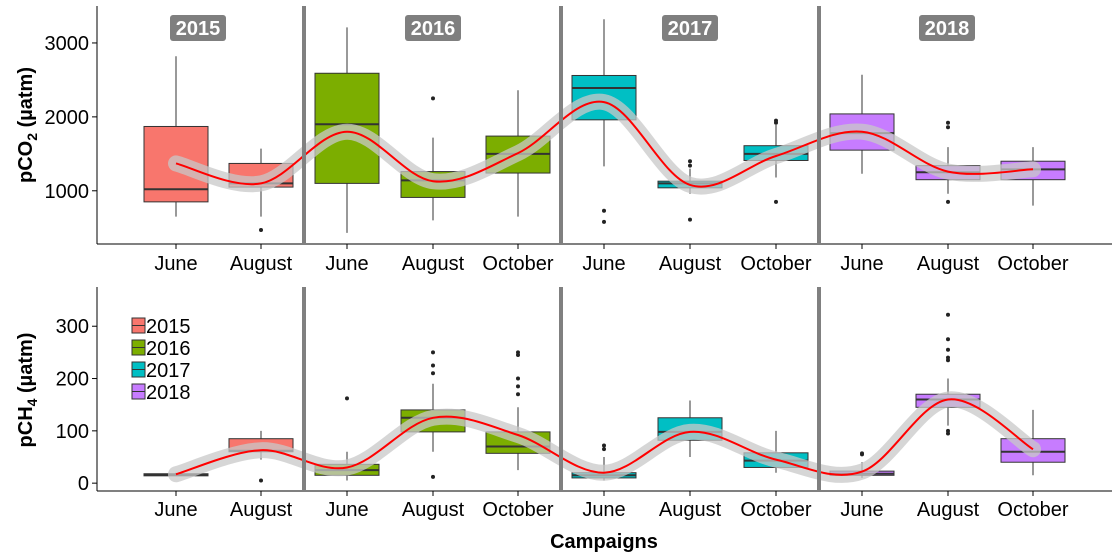 This screenshot has width=1120, height=560. I want to click on year-label-2015: 2015, so click(198, 28).